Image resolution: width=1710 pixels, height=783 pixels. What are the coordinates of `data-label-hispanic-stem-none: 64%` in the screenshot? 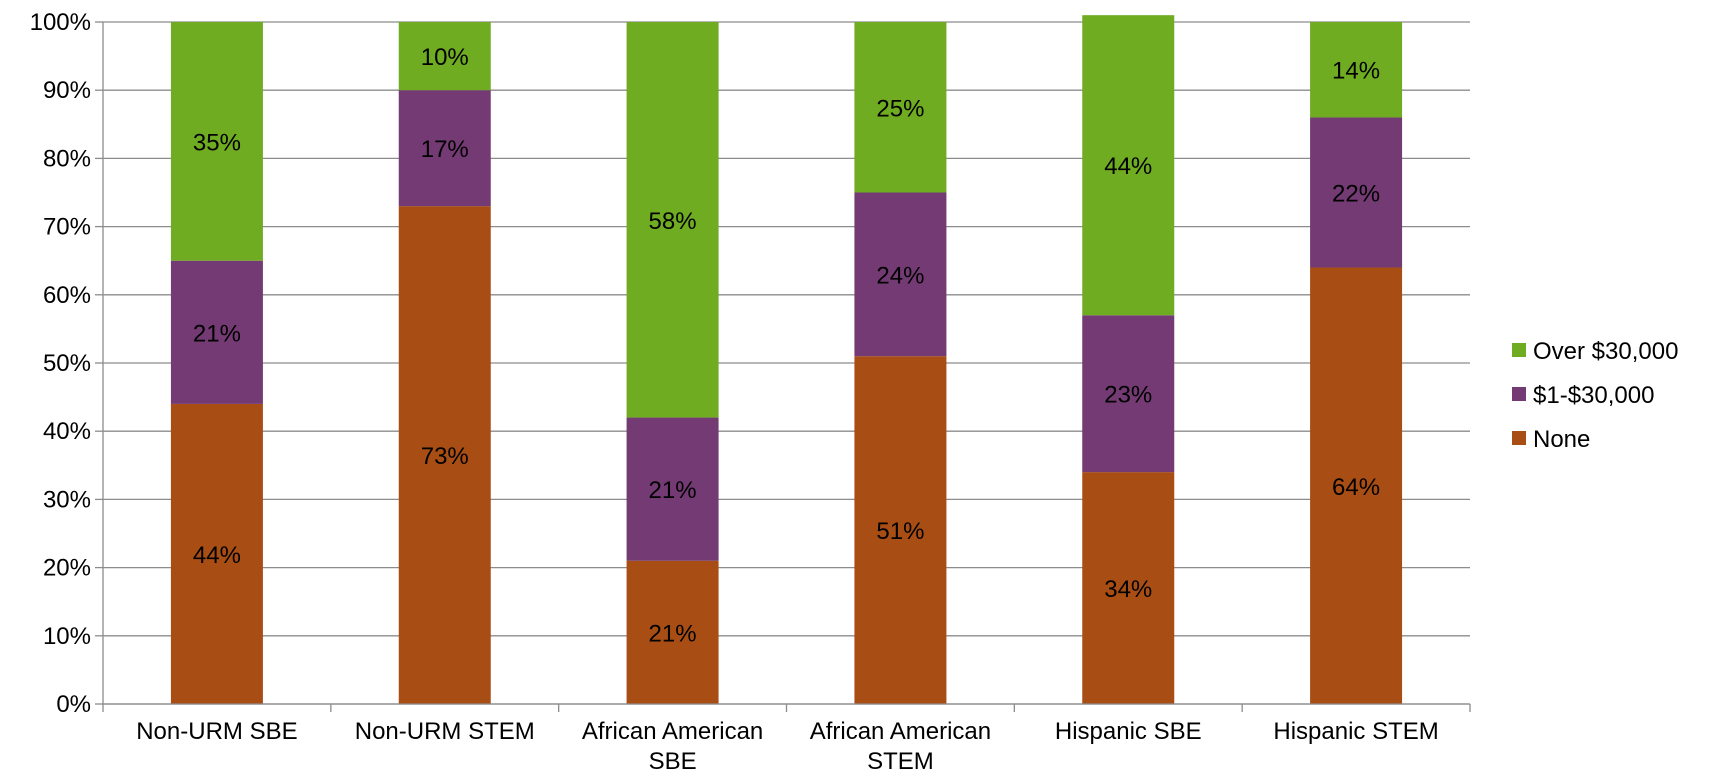 It's located at (1356, 487).